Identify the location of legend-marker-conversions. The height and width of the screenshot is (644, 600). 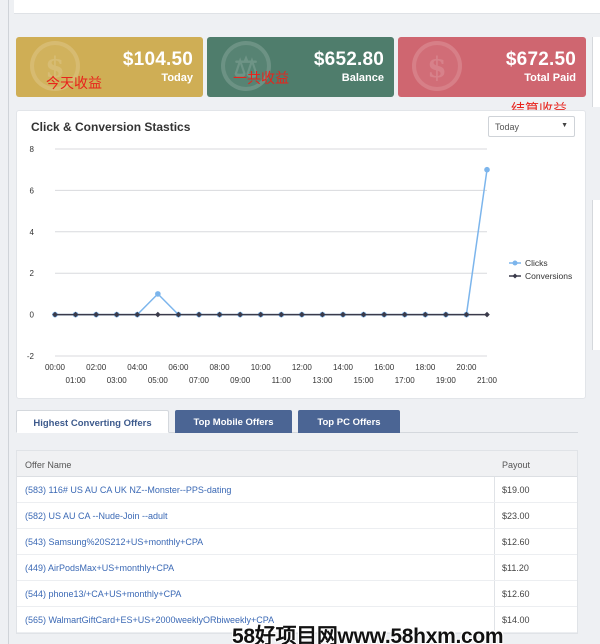
(515, 276).